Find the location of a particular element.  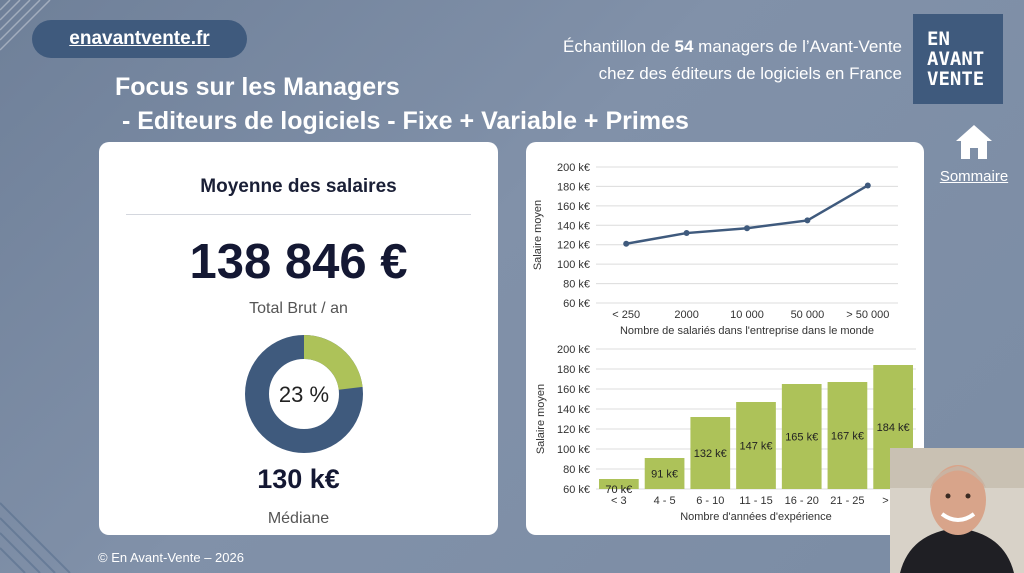

chart1-series-line is located at coordinates (747, 214).